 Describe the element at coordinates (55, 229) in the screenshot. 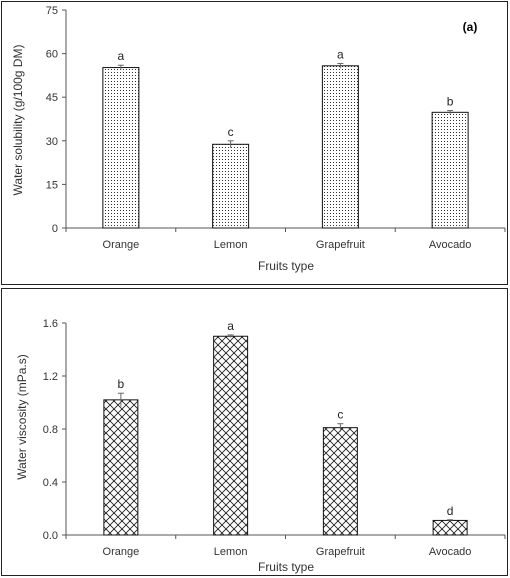

I see `y-tick-label: 0` at that location.